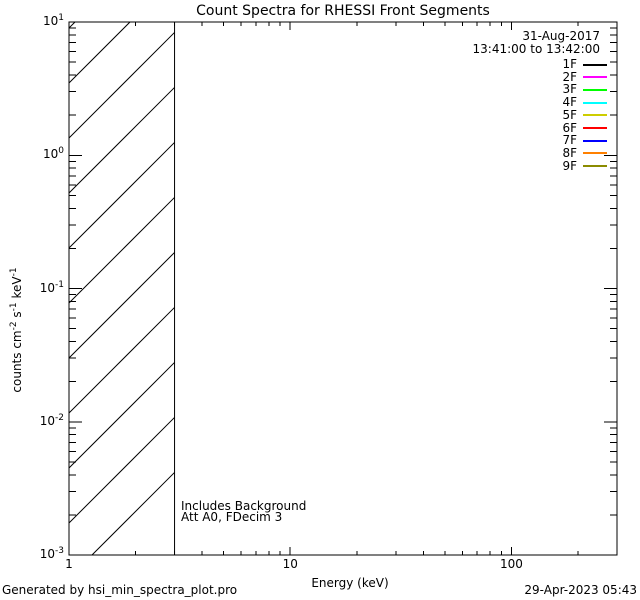 Image resolution: width=640 pixels, height=600 pixels. What do you see at coordinates (561, 36) in the screenshot?
I see `observation-date: 31-Aug-2017` at bounding box center [561, 36].